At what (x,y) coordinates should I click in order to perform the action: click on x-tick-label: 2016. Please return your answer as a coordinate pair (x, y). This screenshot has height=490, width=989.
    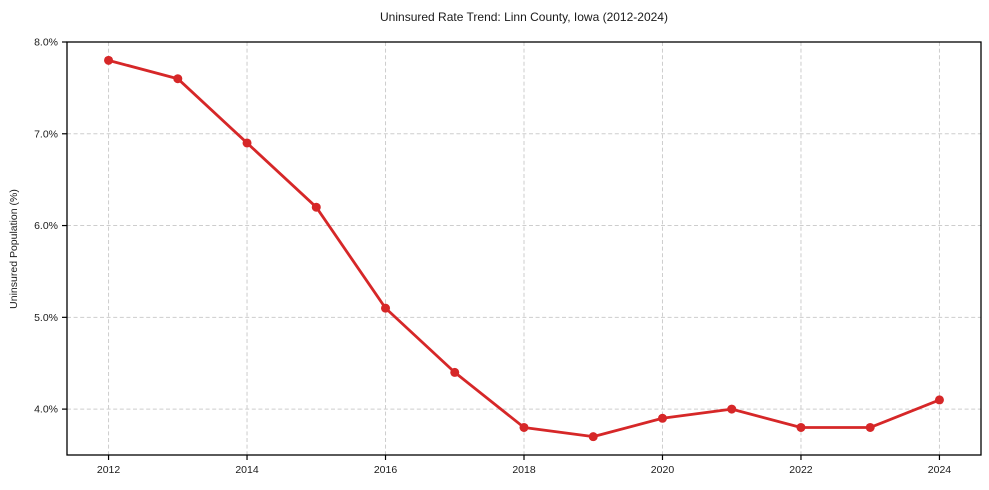
    Looking at the image, I should click on (386, 470).